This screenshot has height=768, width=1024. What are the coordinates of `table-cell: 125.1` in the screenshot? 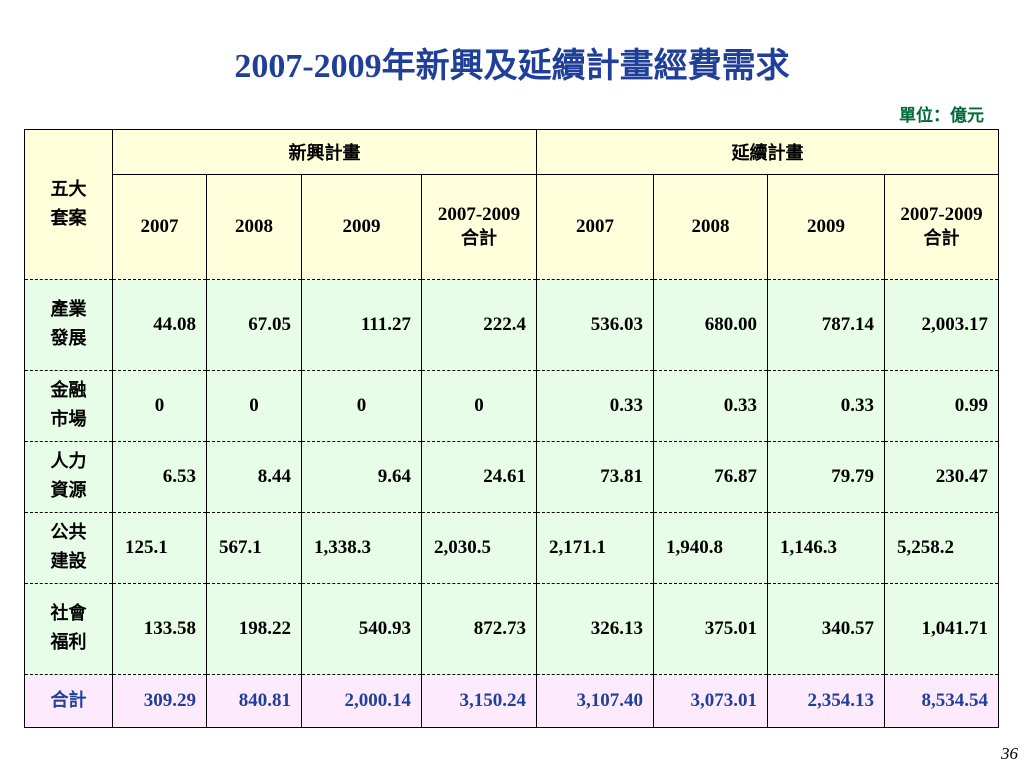 It's located at (159, 548).